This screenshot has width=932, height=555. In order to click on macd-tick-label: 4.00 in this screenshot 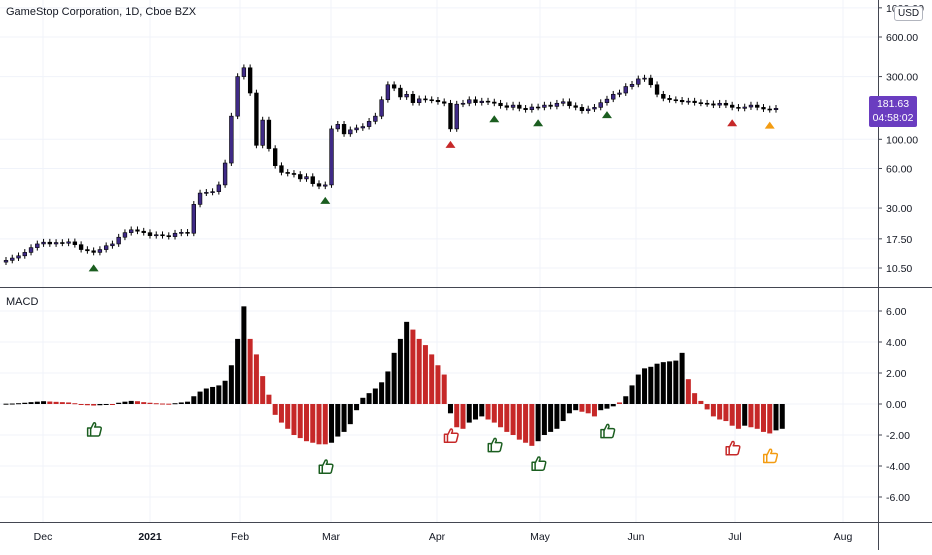, I will do `click(896, 343)`.